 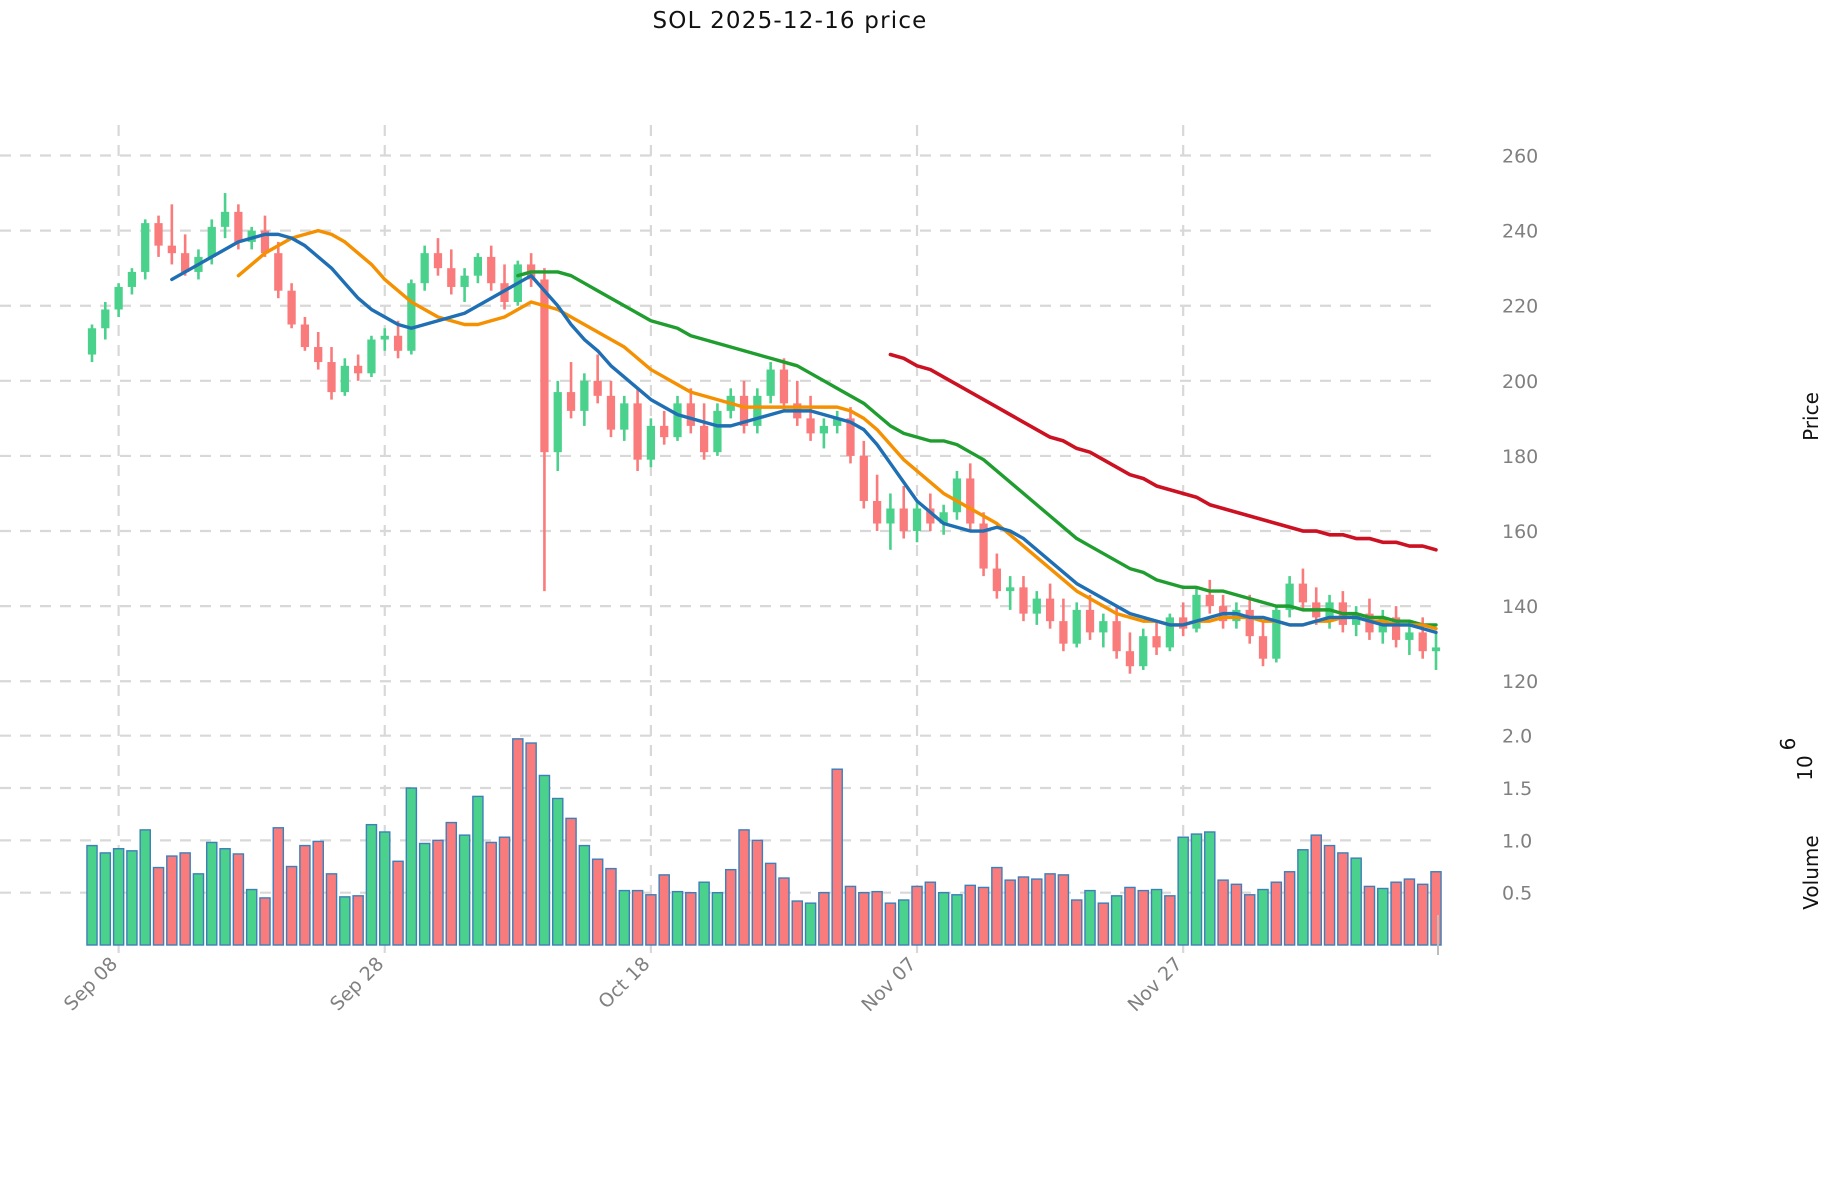 I want to click on x-tick-label: Sep 08, so click(x=91, y=984).